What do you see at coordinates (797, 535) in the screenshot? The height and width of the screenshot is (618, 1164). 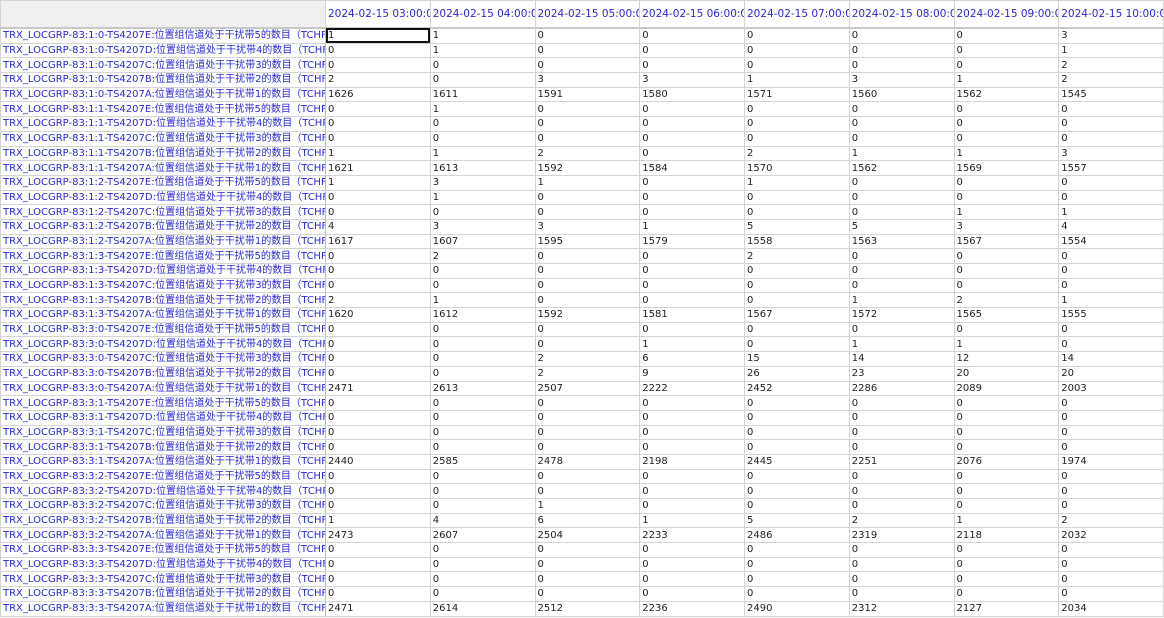 I see `table-cell: 2486` at bounding box center [797, 535].